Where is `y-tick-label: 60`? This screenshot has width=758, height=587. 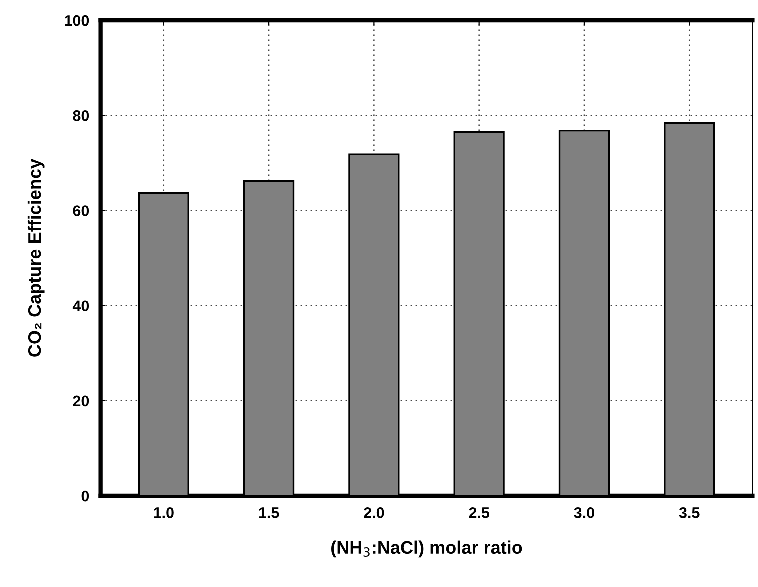
y-tick-label: 60 is located at coordinates (81, 211).